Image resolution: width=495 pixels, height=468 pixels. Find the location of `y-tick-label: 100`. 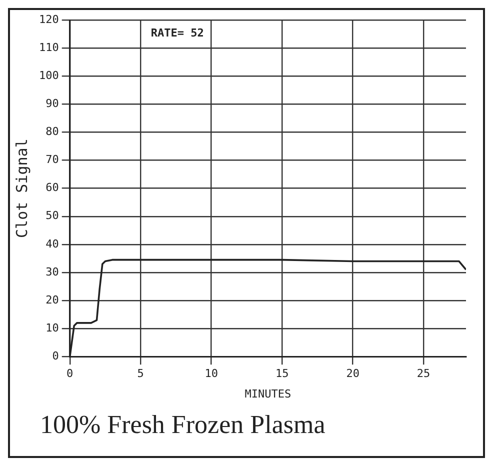

y-tick-label: 100 is located at coordinates (48, 75).